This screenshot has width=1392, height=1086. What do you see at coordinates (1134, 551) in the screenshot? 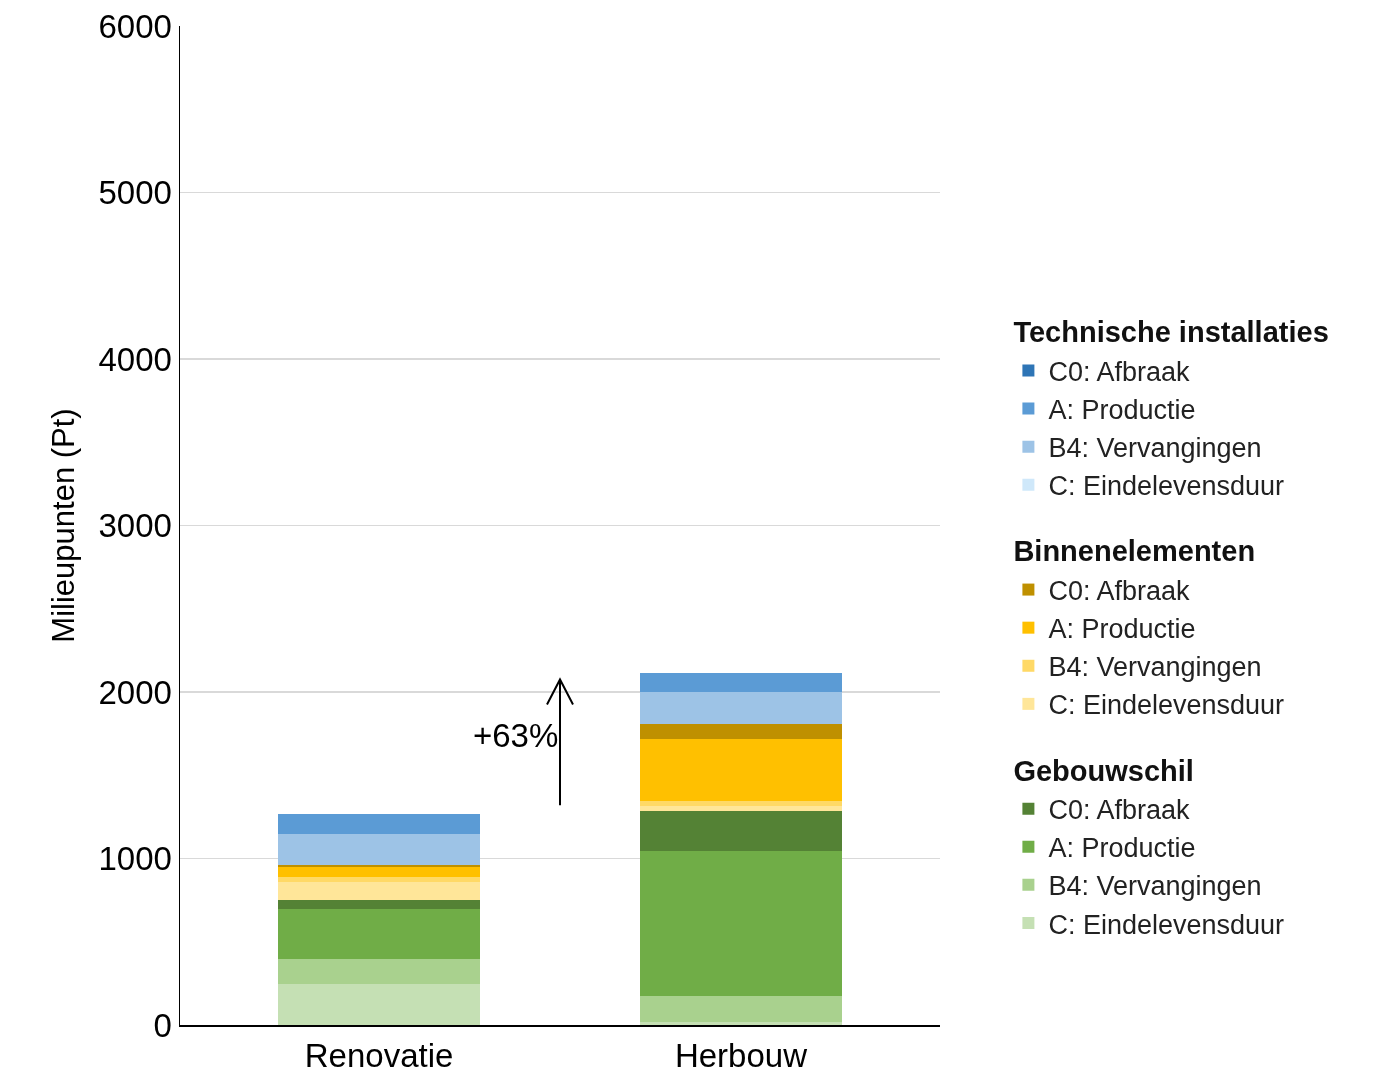
I see `text: Binnenelementen` at bounding box center [1134, 551].